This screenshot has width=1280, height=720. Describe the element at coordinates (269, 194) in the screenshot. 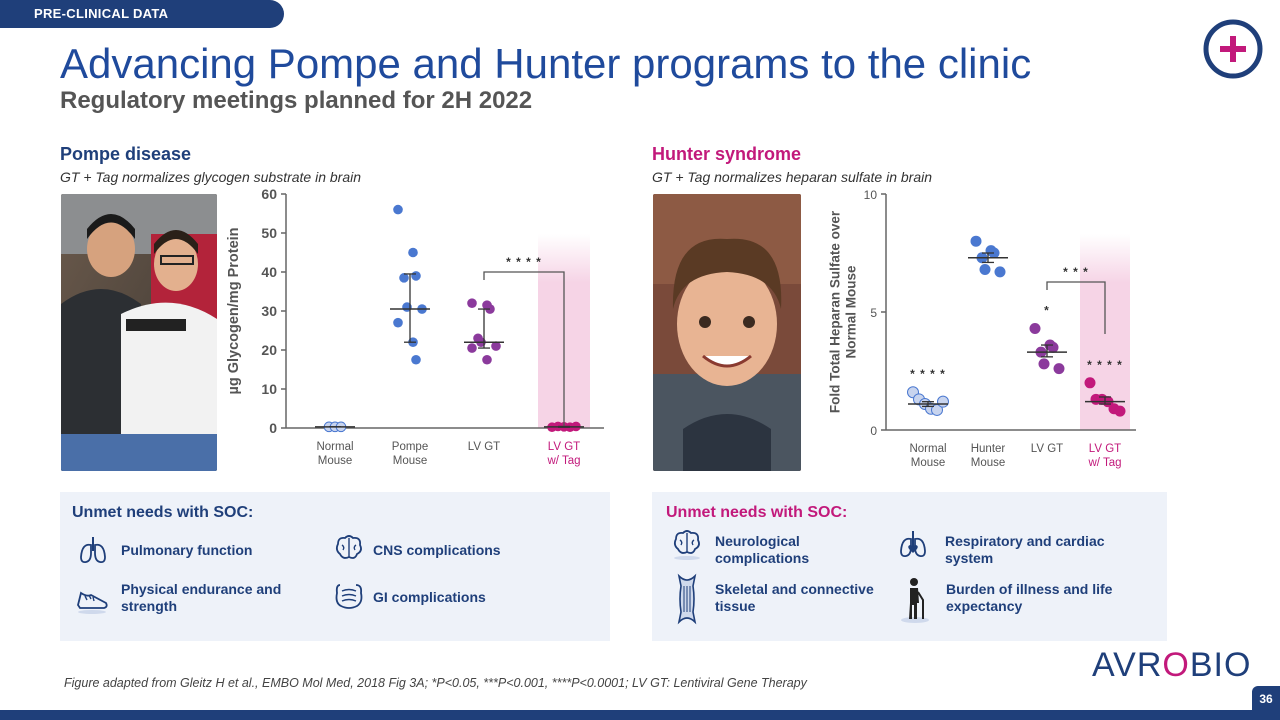

I see `y-tick-label: 60` at that location.